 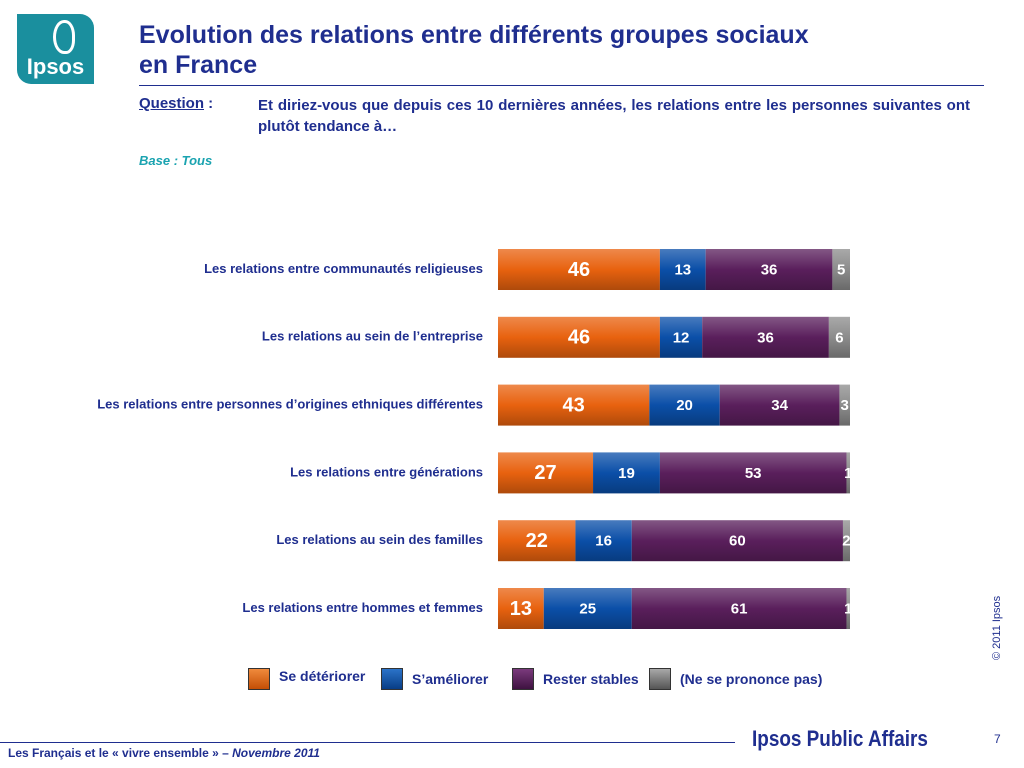 What do you see at coordinates (386, 471) in the screenshot?
I see `row-label-4: Les relations entre générations` at bounding box center [386, 471].